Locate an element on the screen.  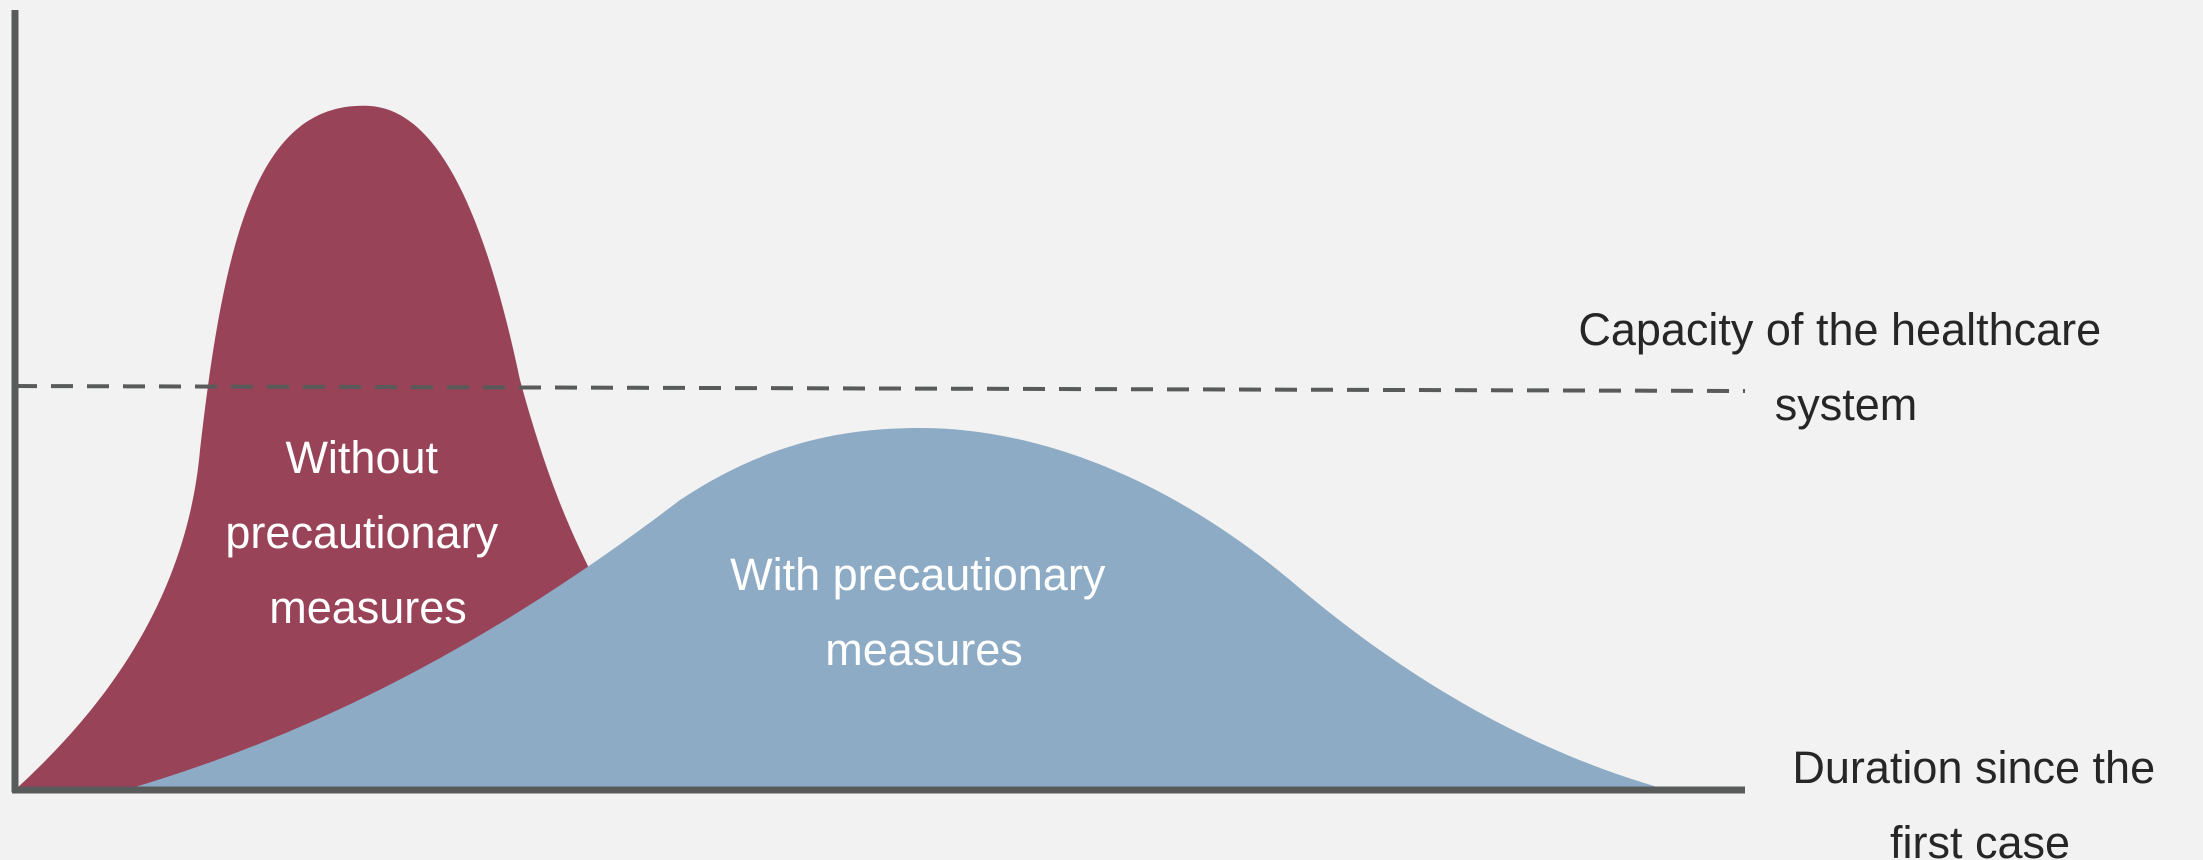
x-axis-label-line: Duration since the is located at coordinates (1973, 767).